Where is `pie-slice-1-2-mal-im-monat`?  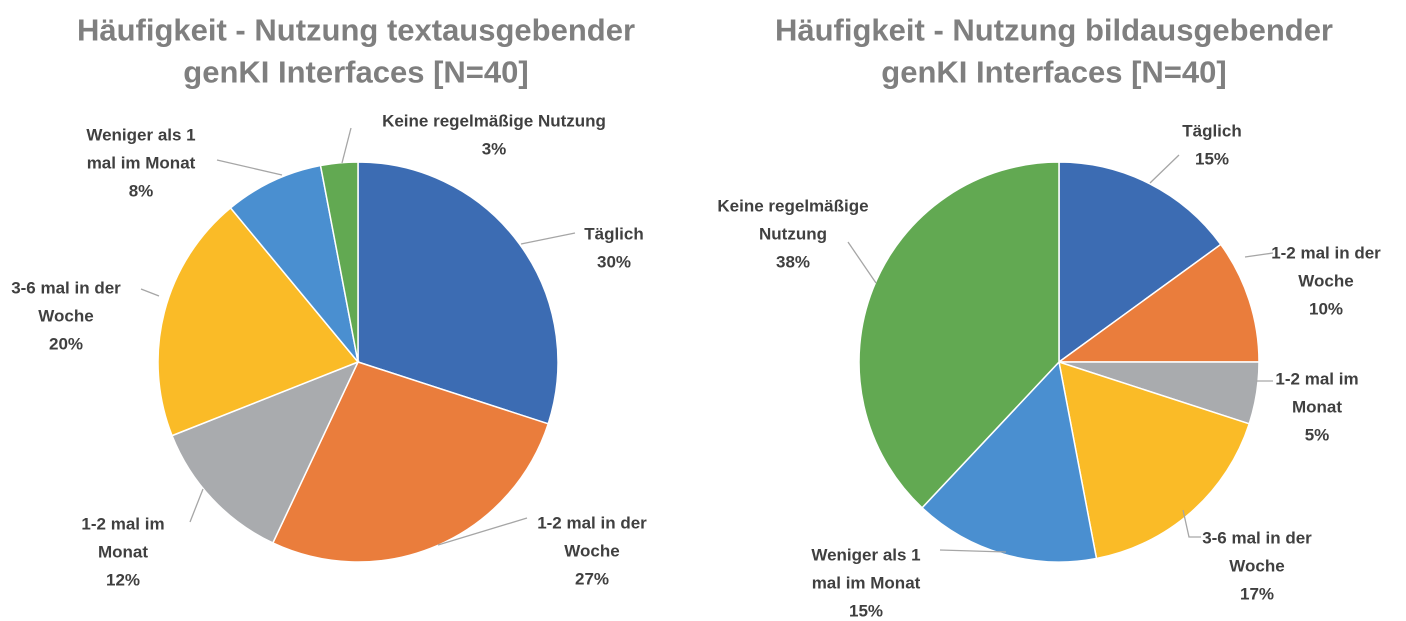
pie-slice-1-2-mal-im-monat is located at coordinates (265, 452).